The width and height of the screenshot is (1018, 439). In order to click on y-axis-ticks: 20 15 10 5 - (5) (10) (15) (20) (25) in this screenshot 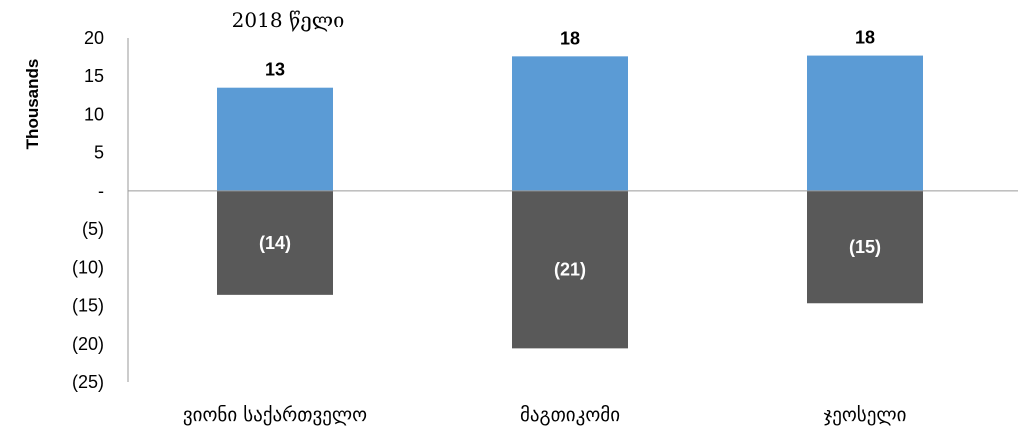, I will do `click(88, 210)`.